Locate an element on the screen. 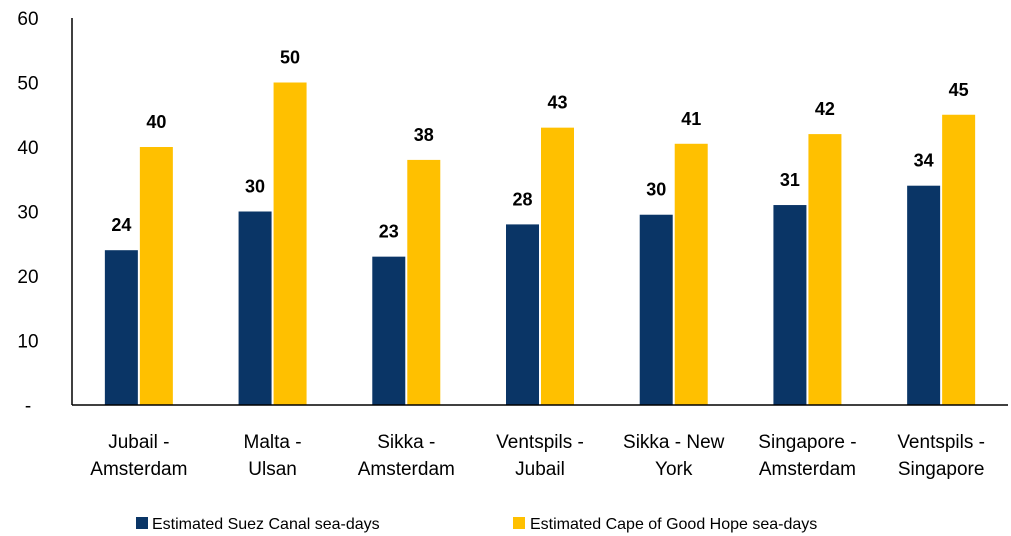  data-label: 31 is located at coordinates (790, 180).